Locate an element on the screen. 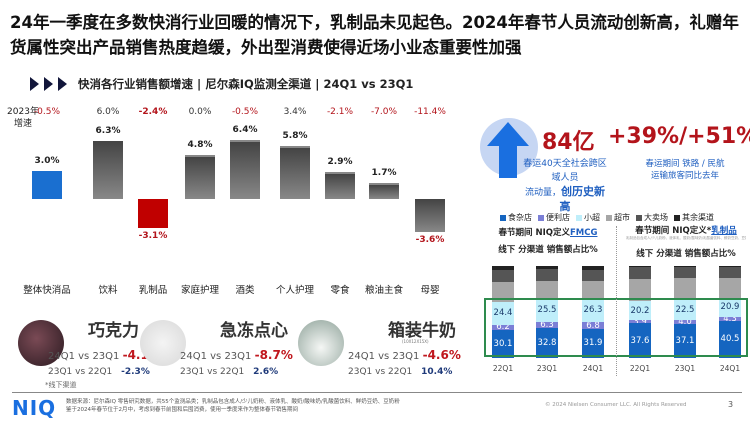  title-highlight: 乳制品 is located at coordinates (724, 231).